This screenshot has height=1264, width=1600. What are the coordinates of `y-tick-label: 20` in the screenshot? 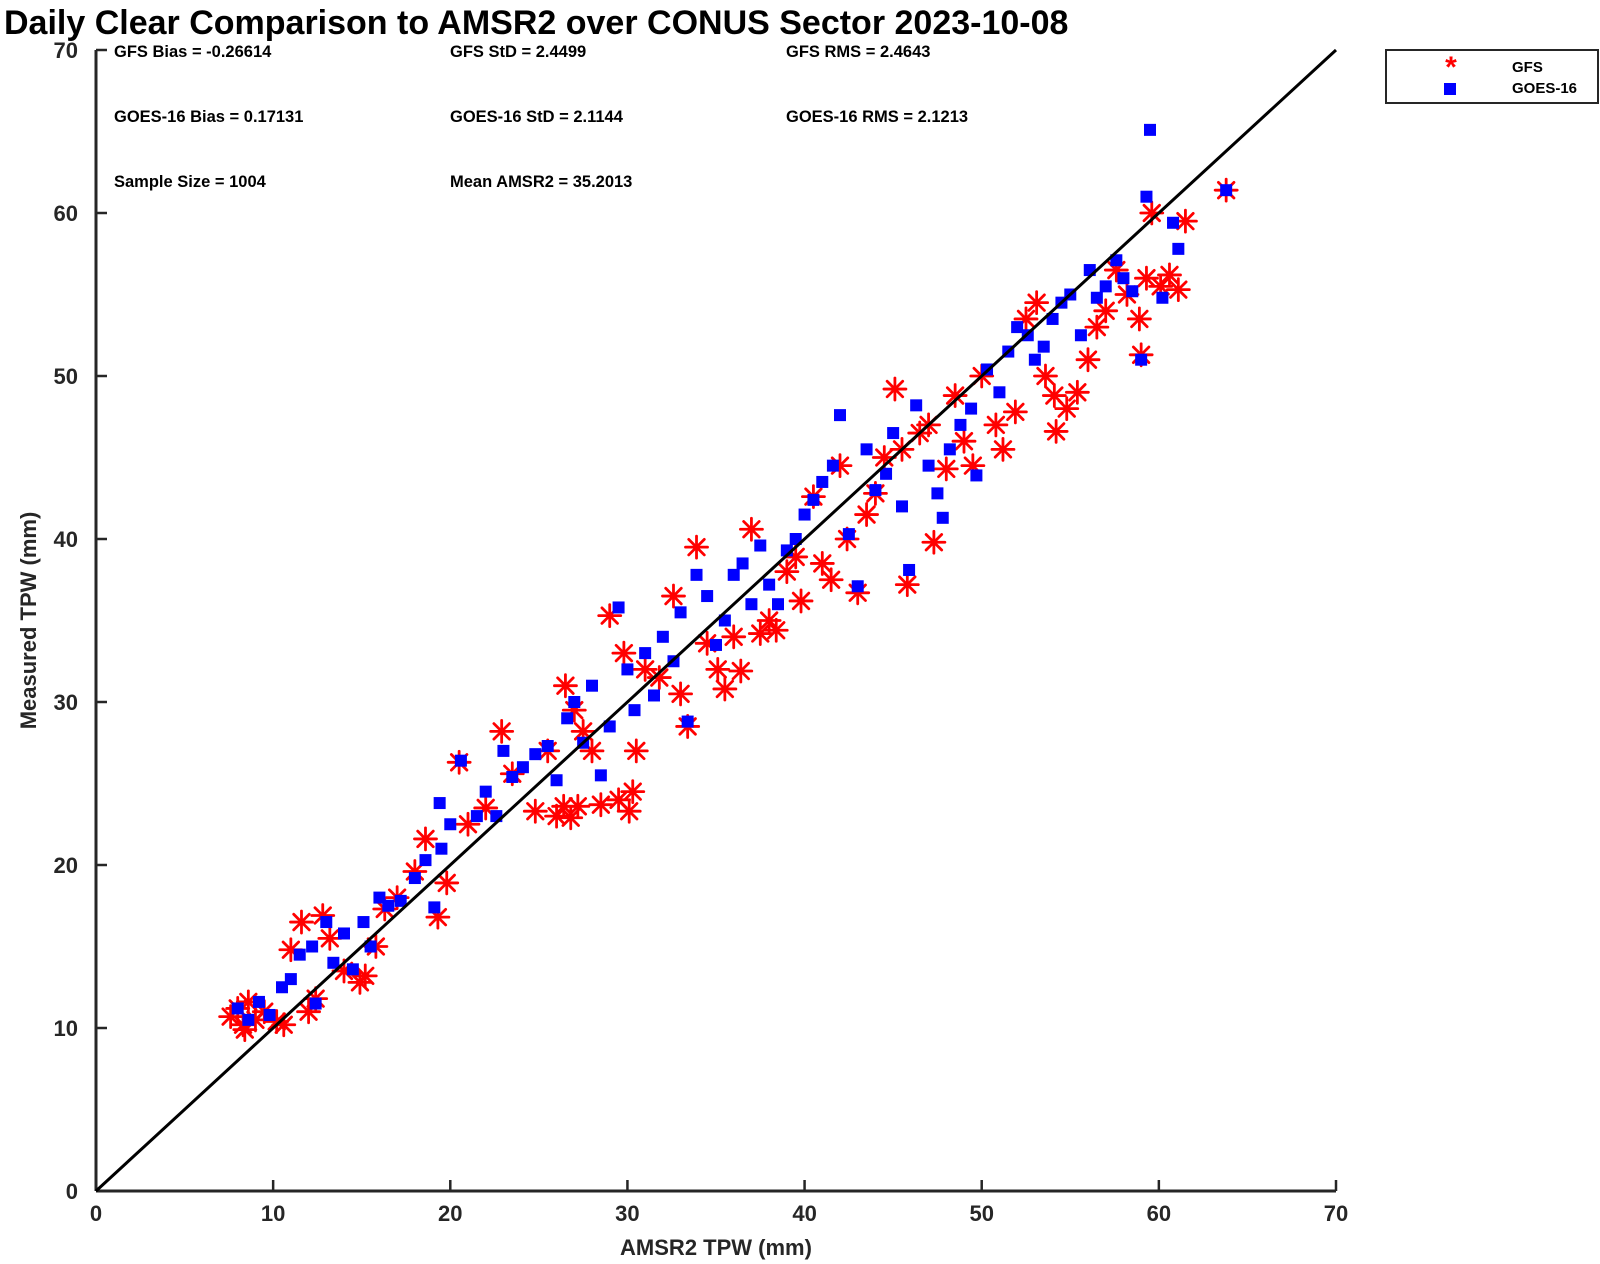 It's located at (66, 865).